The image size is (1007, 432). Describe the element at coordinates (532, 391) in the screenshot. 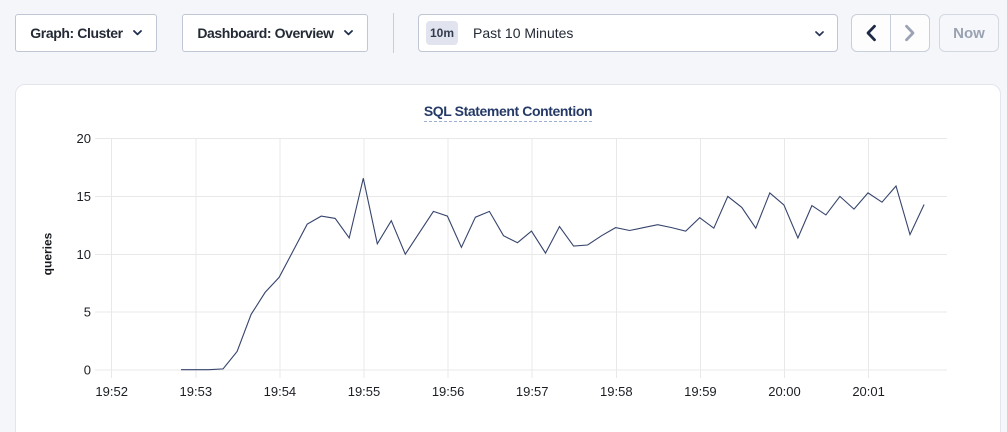

I see `svg-text: 19:57` at that location.